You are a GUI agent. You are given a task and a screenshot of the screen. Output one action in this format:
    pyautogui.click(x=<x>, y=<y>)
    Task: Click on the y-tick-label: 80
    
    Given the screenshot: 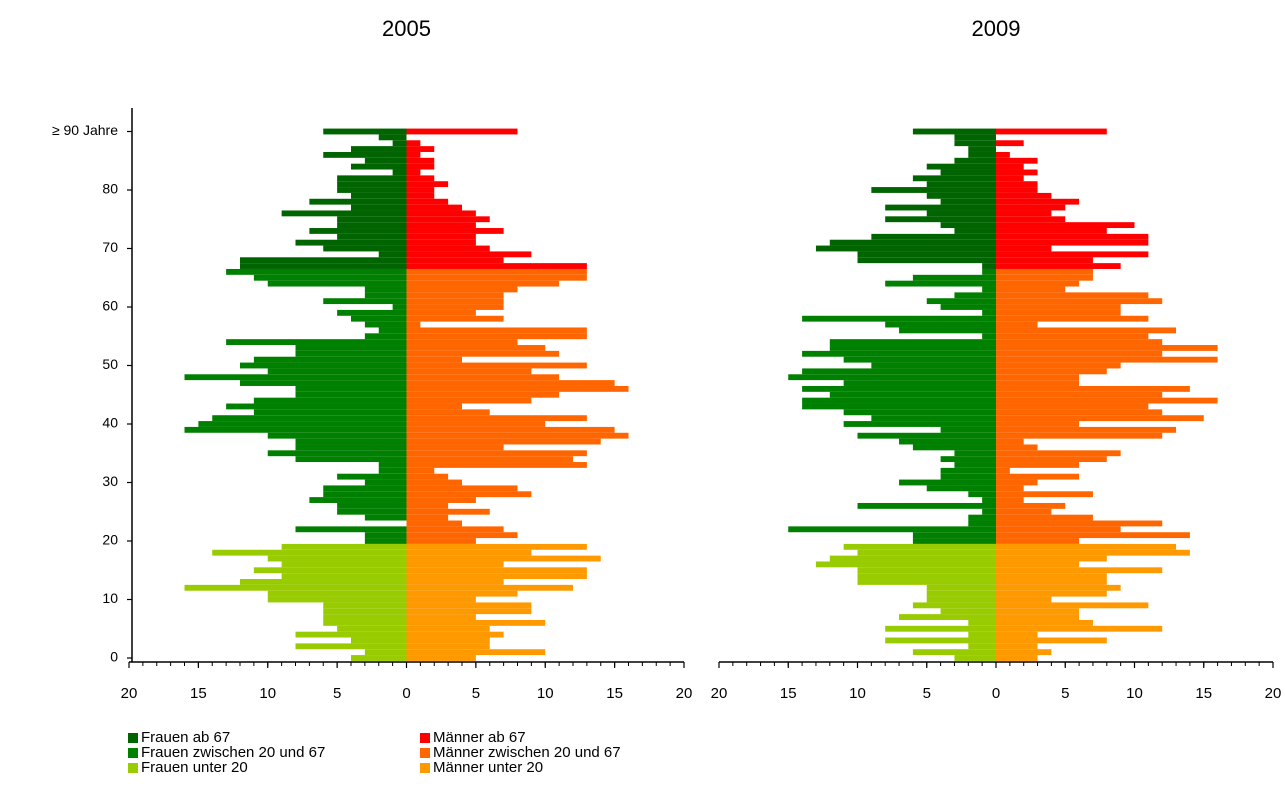 What is the action you would take?
    pyautogui.click(x=110, y=189)
    